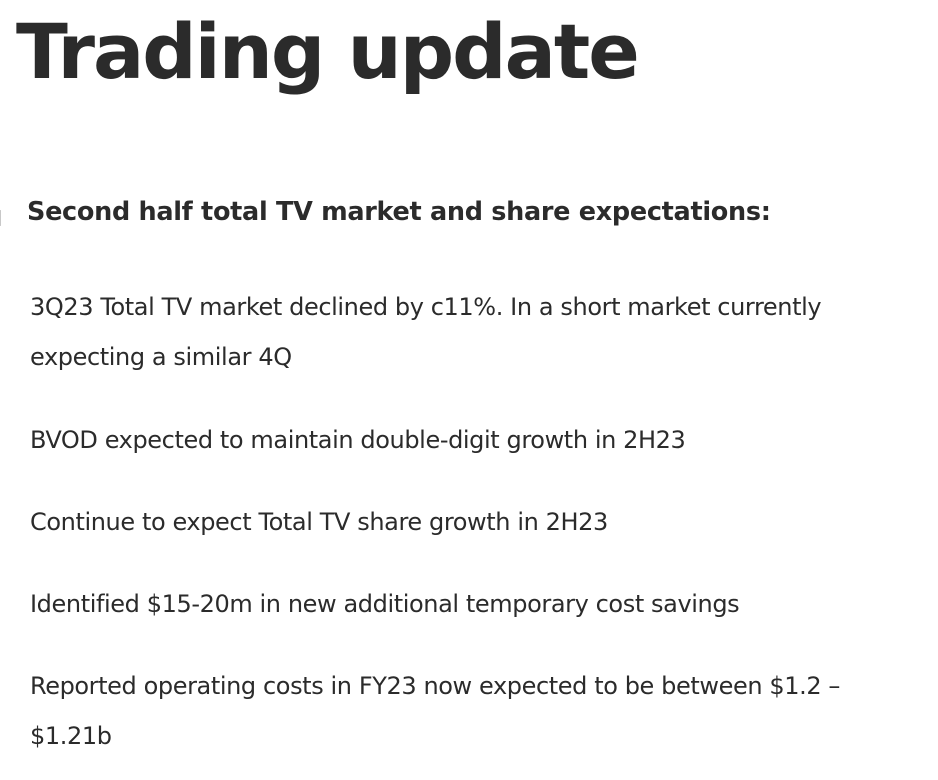  Describe the element at coordinates (328, 51) in the screenshot. I see `slide-title: Trading update` at that location.